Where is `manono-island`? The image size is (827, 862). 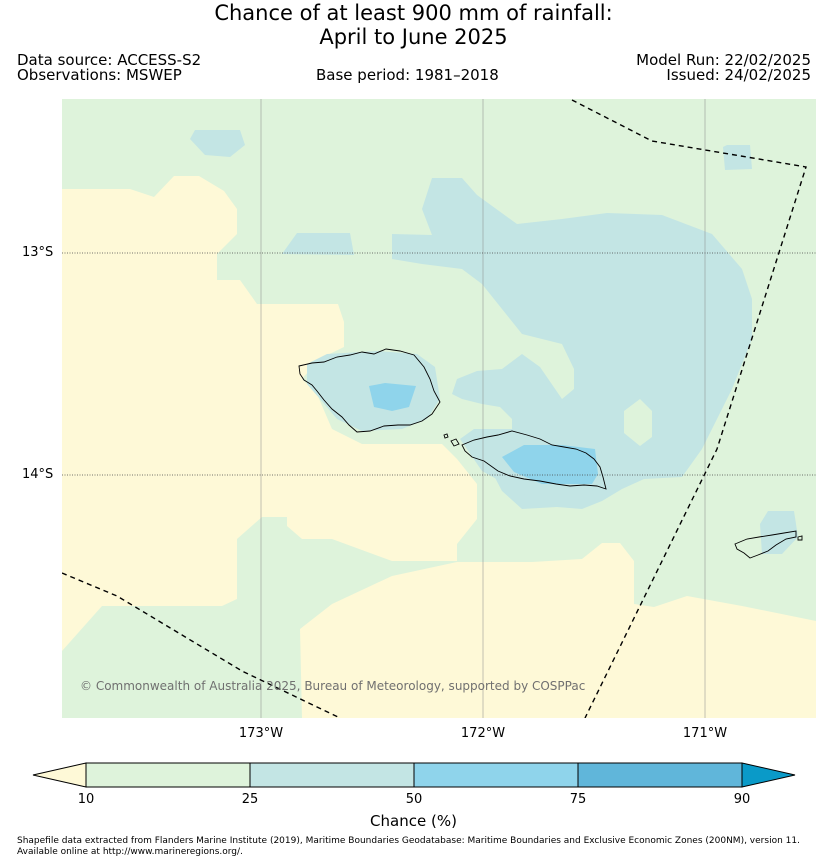
manono-island is located at coordinates (455, 442).